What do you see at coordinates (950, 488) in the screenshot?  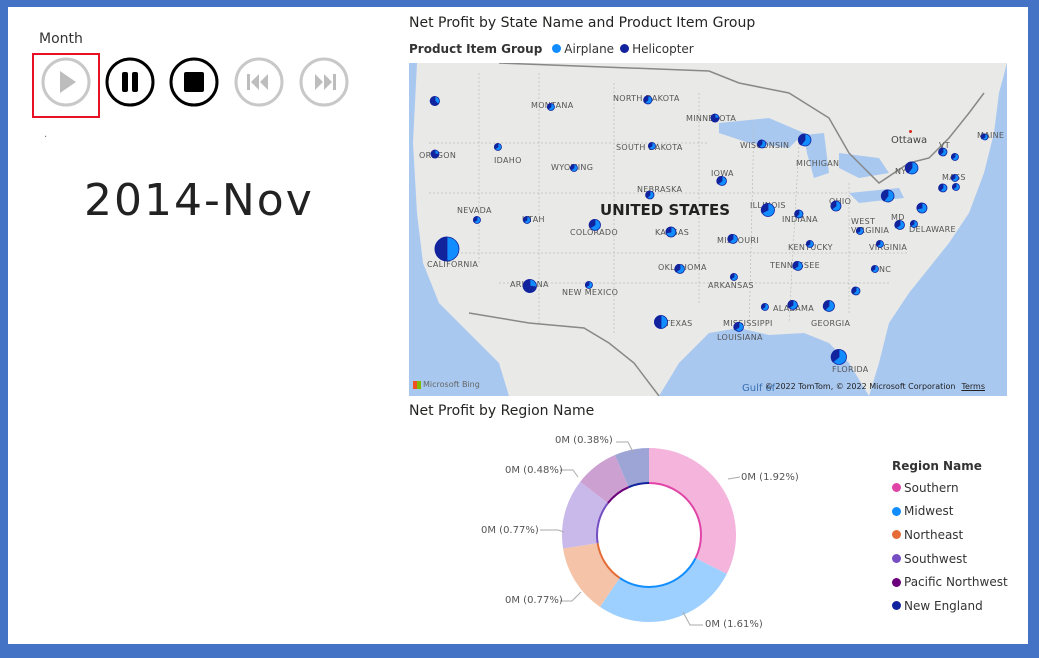 I see `donut-legend-item: Southern` at bounding box center [950, 488].